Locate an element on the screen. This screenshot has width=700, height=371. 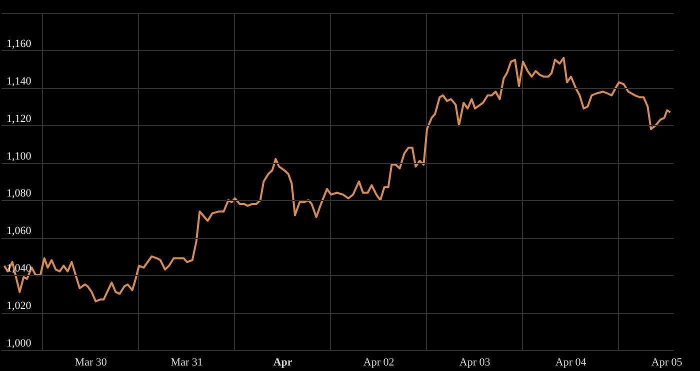
y-tick-label: 1,000 is located at coordinates (19, 344).